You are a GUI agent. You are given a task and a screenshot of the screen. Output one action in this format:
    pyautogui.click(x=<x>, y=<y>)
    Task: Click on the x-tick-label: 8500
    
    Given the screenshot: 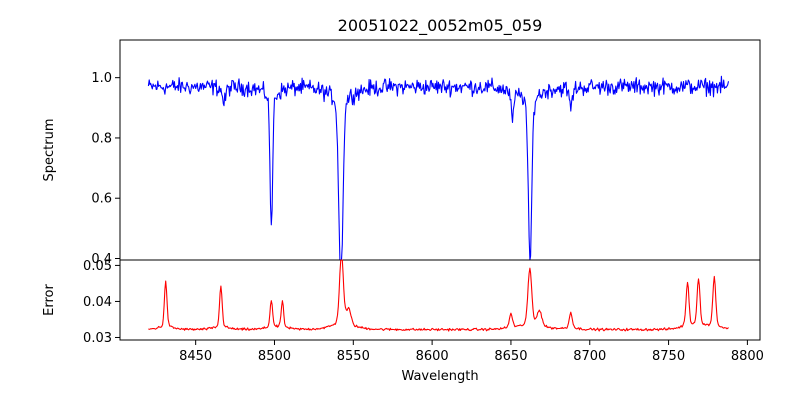 What is the action you would take?
    pyautogui.click(x=274, y=356)
    